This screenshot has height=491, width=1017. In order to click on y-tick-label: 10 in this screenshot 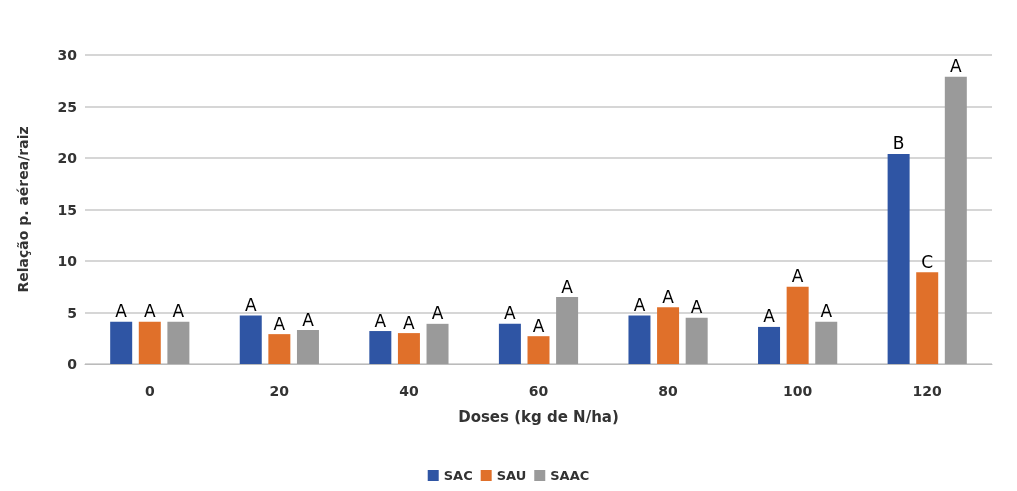, I will do `click(67, 261)`.